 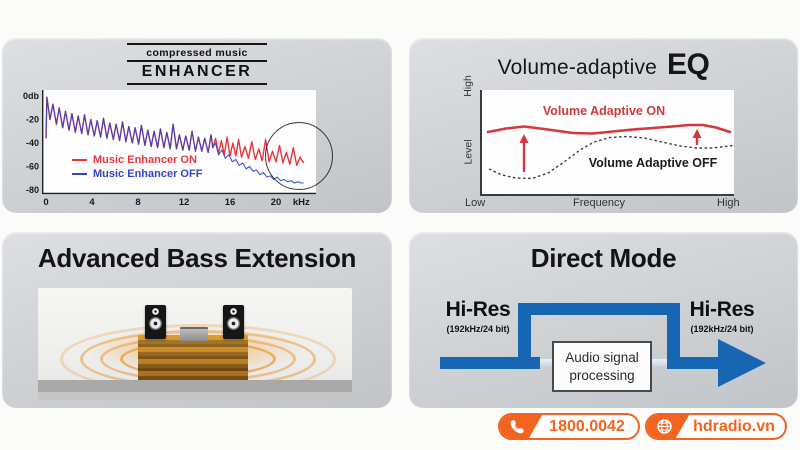 I want to click on website-badge: hdradio.vn, so click(x=716, y=426).